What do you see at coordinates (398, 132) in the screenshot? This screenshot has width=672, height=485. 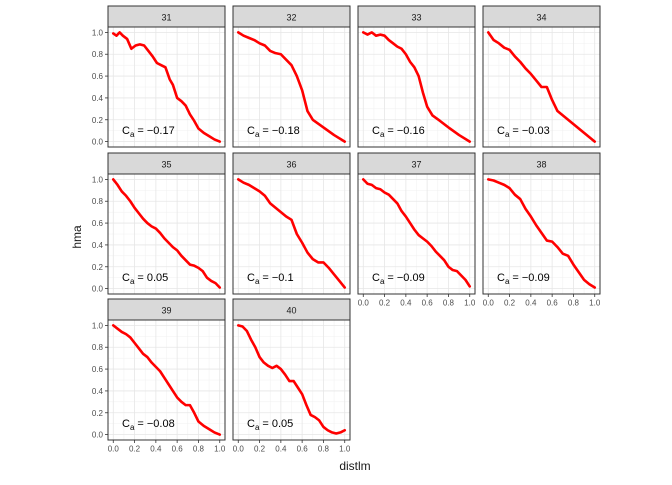 I see `panel-annotation: Ca = −0.16` at bounding box center [398, 132].